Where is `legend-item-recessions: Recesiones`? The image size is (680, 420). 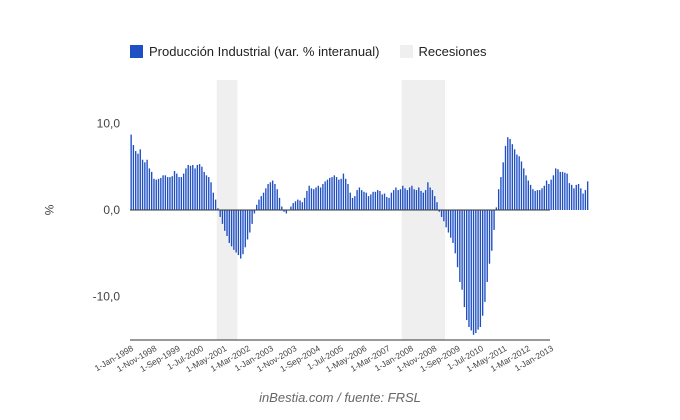
legend-item-recessions: Recesiones is located at coordinates (443, 51).